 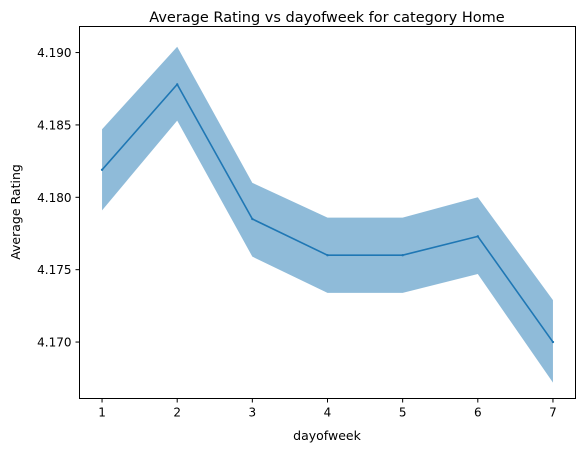 What do you see at coordinates (478, 413) in the screenshot?
I see `x-tick-label: 6` at bounding box center [478, 413].